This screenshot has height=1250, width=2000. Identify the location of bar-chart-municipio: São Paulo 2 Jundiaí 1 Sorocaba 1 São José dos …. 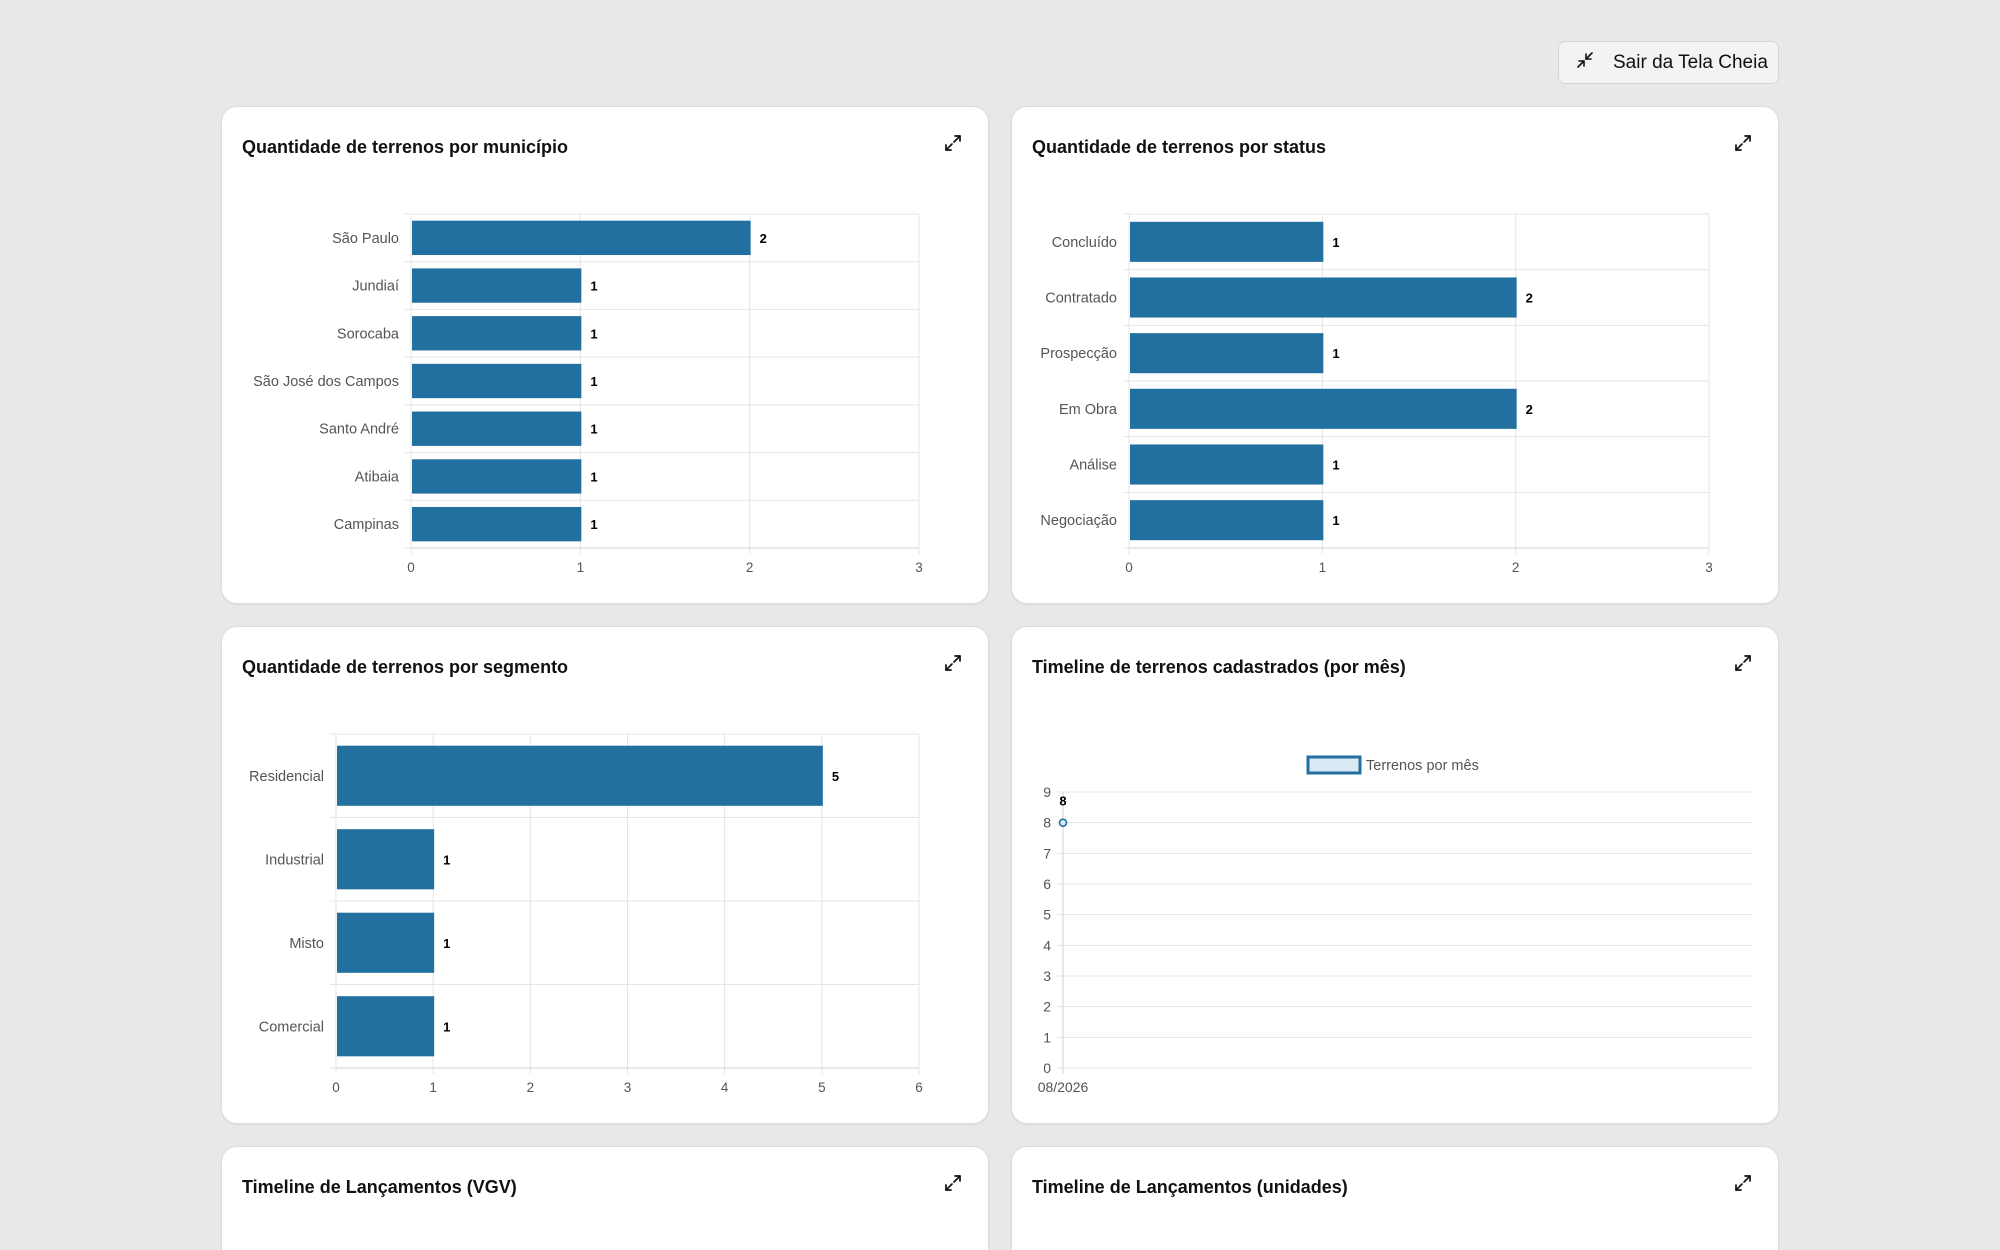
(588, 394).